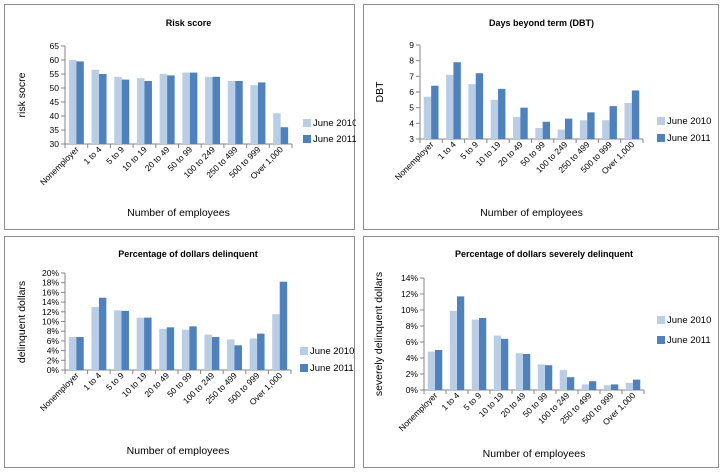  What do you see at coordinates (379, 334) in the screenshot?
I see `y-axis-label: severely delinquent dollars` at bounding box center [379, 334].